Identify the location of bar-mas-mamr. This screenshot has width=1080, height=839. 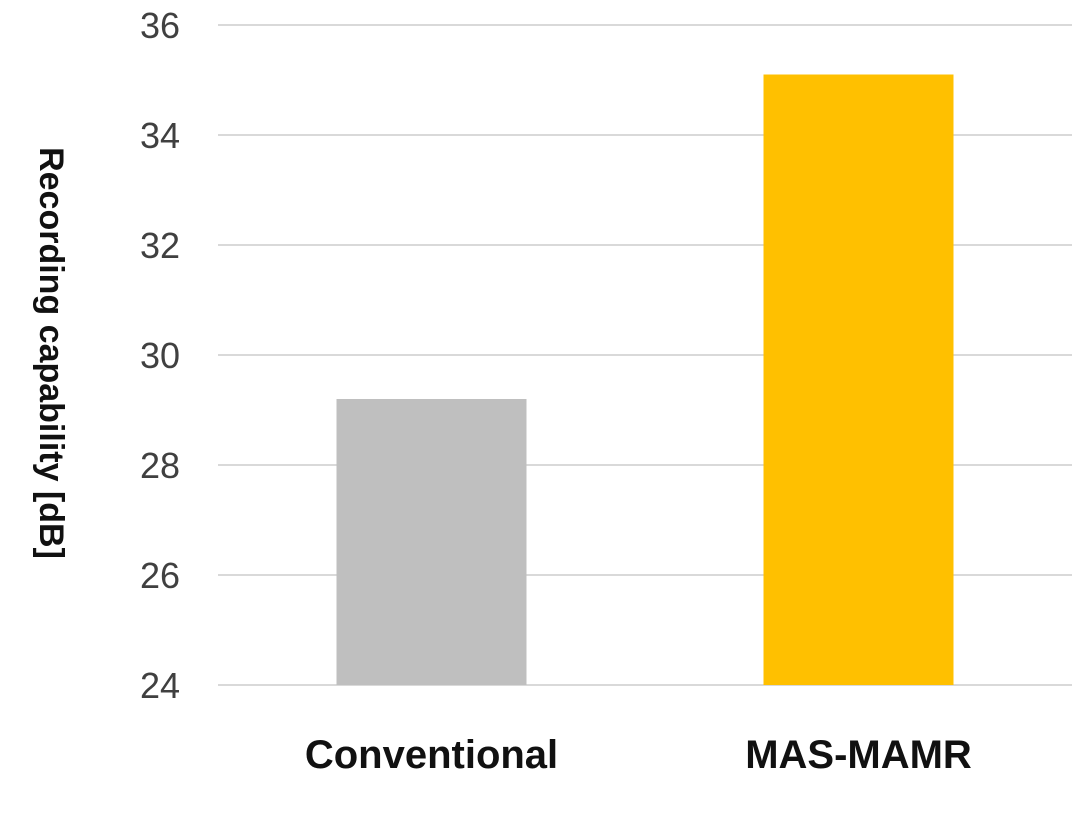
(858, 379).